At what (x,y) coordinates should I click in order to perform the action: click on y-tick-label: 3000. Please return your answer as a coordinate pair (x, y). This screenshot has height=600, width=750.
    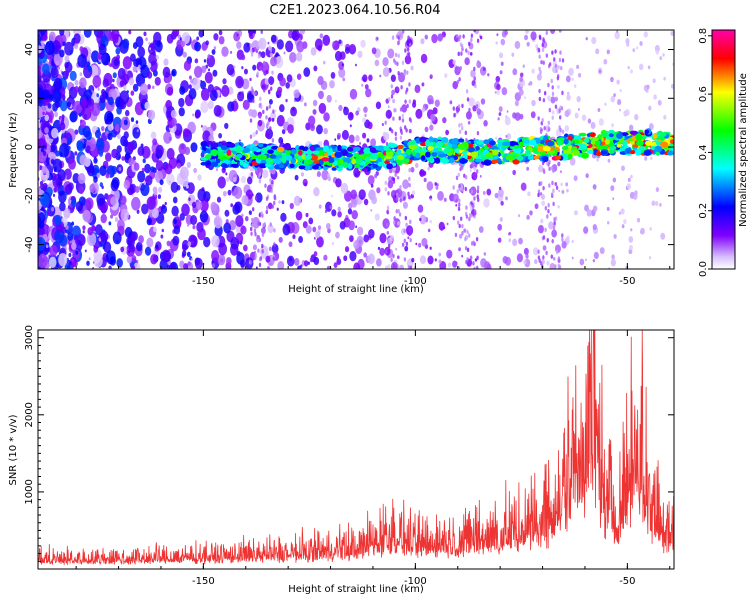
    Looking at the image, I should click on (29, 337).